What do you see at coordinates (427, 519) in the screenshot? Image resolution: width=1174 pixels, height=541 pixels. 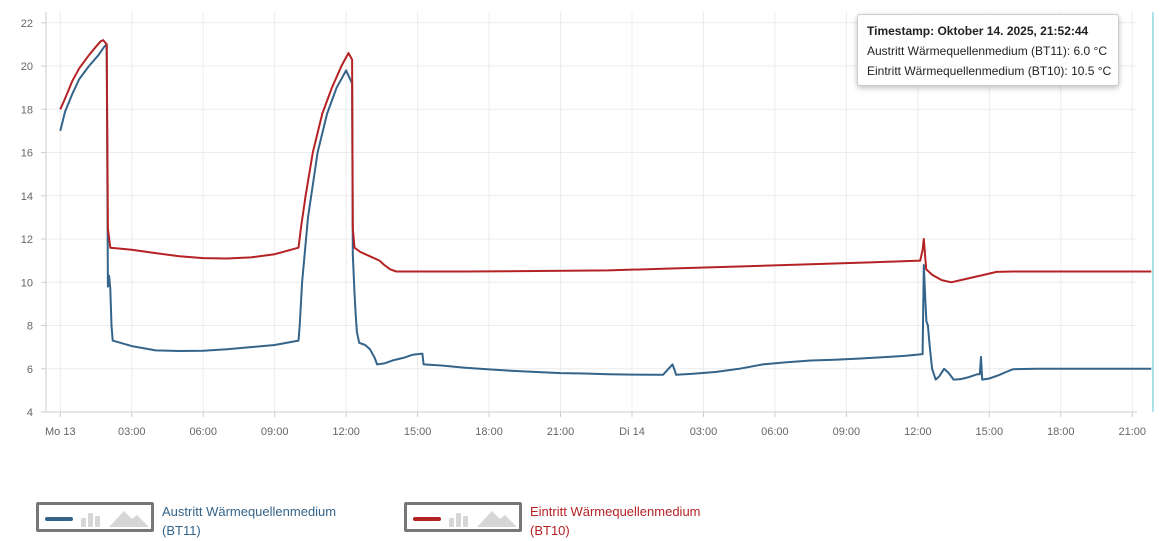 I see `legend-swatch-bt10` at bounding box center [427, 519].